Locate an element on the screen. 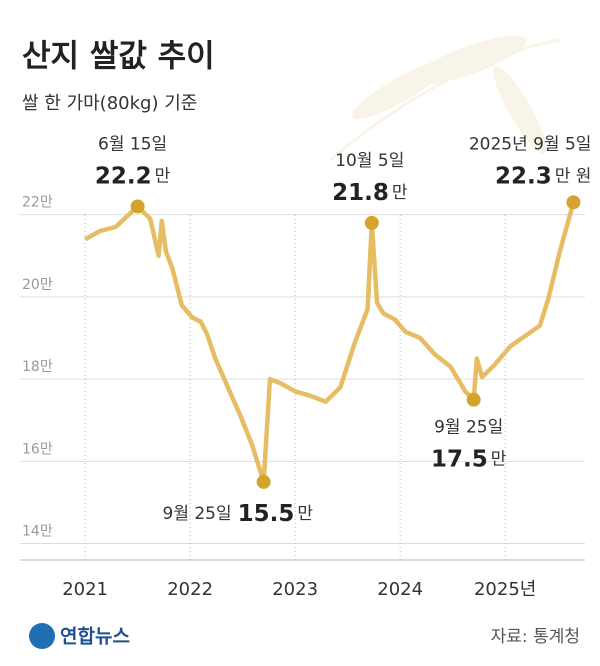 The image size is (600, 666). source: 자료: 통계청 is located at coordinates (535, 637).